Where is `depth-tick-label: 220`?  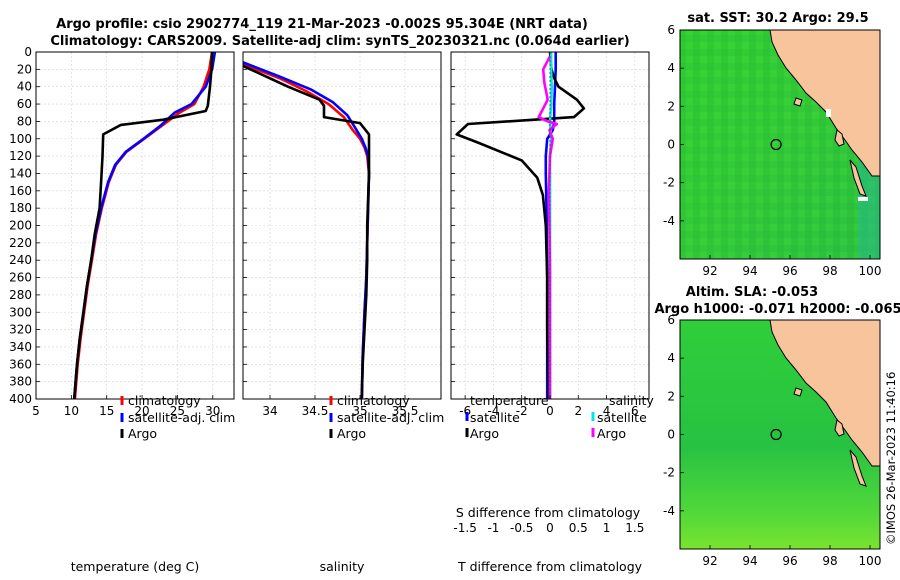 depth-tick-label: 220 is located at coordinates (20, 243).